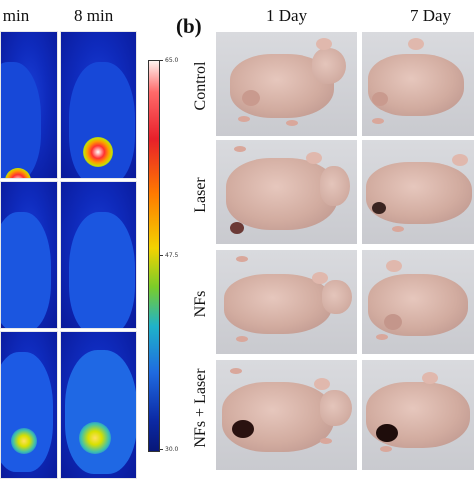 This screenshot has height=479, width=474. I want to click on row-label-nfs: NFs, so click(200, 304).